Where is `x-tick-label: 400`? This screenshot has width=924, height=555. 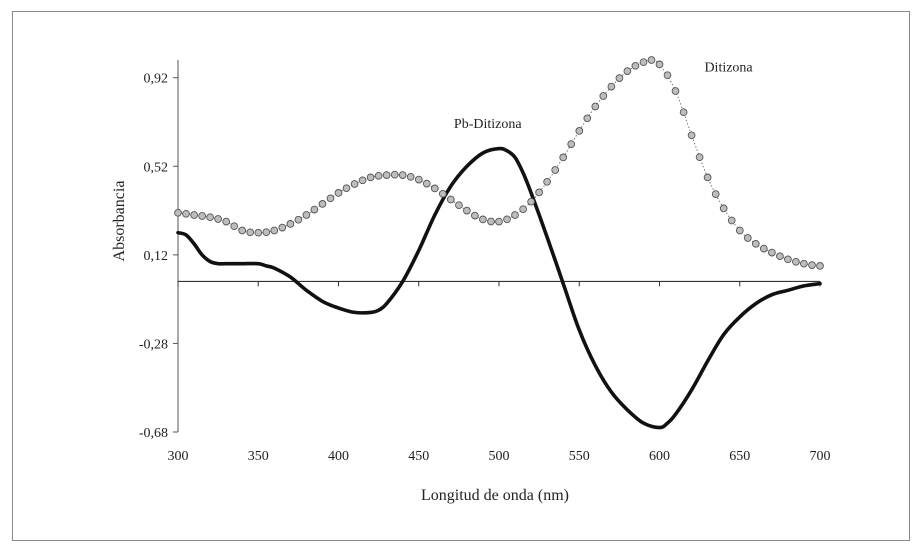 x-tick-label: 400 is located at coordinates (338, 456).